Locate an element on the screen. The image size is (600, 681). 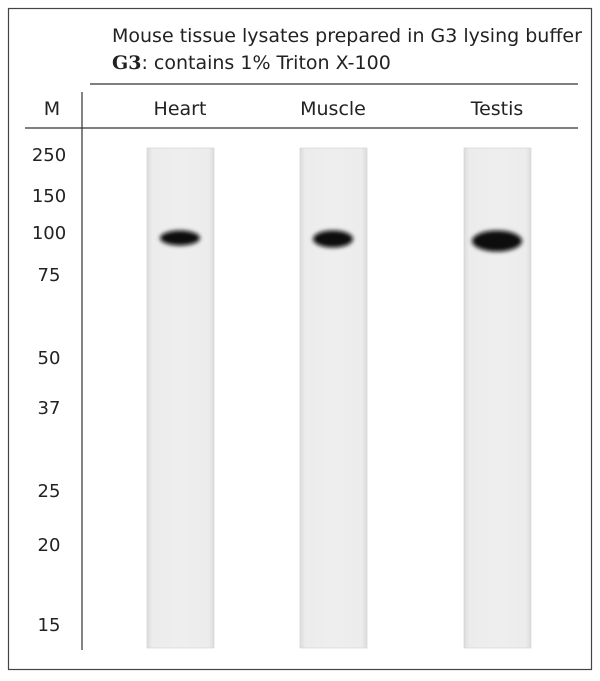
marker-label: 50 is located at coordinates (49, 358).